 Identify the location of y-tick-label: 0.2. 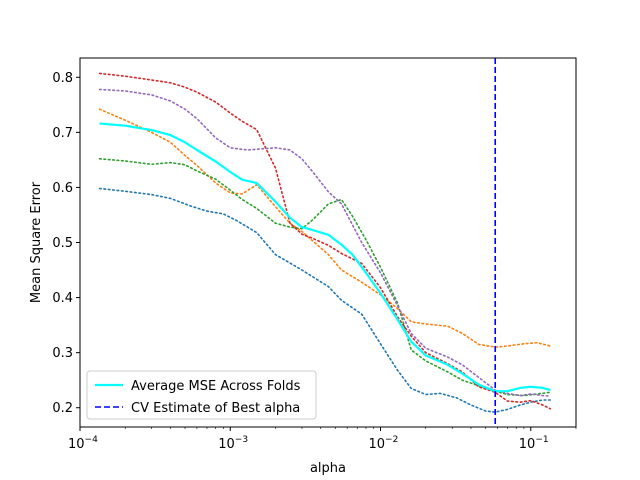
(62, 408).